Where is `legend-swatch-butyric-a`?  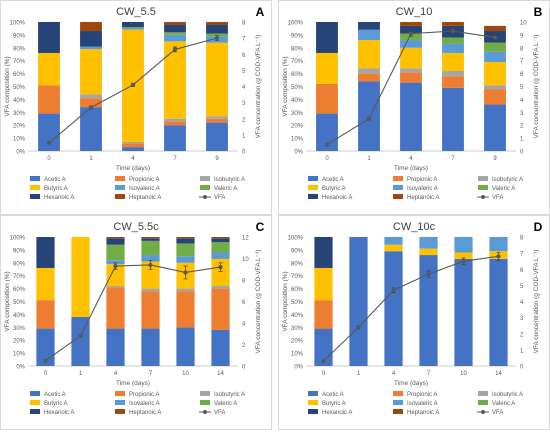
legend-swatch-butyric-a is located at coordinates (313, 402).